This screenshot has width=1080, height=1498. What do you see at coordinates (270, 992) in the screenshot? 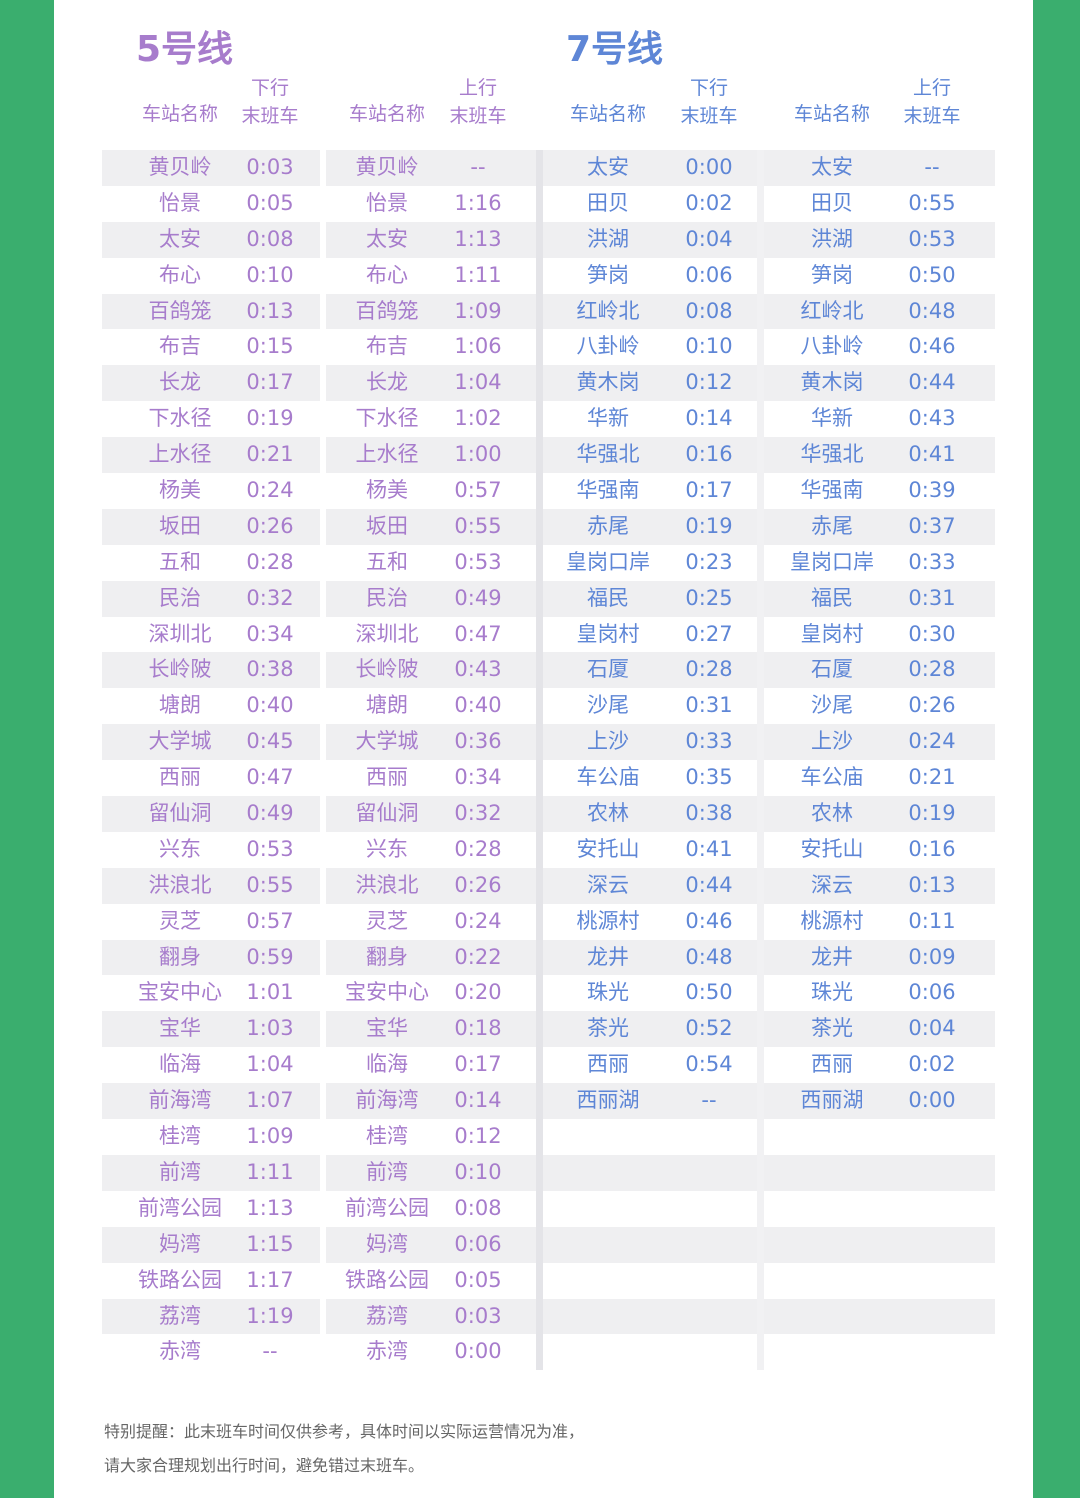
I see `down-last-train: 1:01` at bounding box center [270, 992].